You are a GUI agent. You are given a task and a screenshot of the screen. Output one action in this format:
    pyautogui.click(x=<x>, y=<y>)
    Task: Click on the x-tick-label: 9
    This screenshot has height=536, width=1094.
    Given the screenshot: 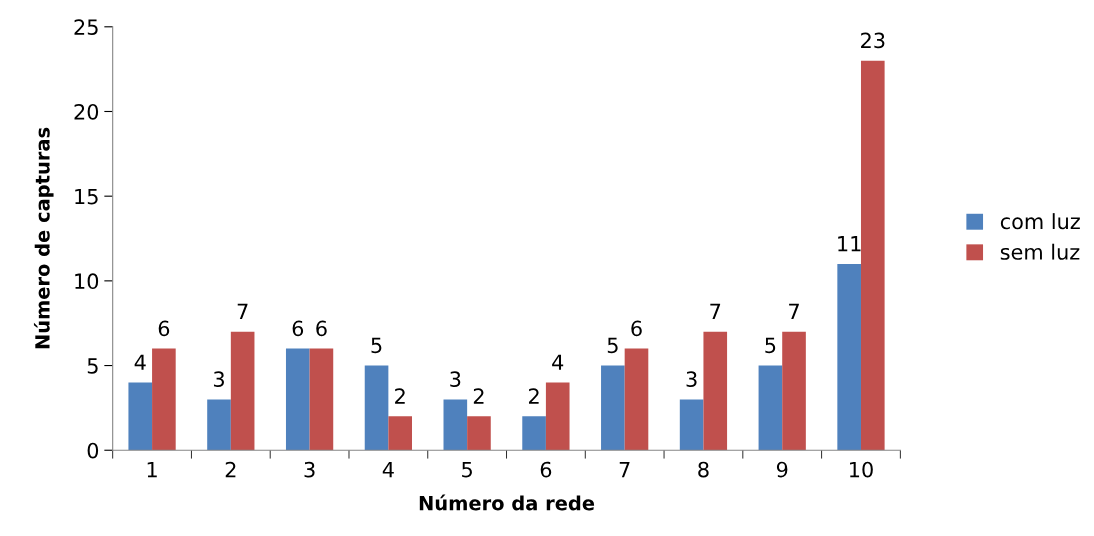 What is the action you would take?
    pyautogui.click(x=782, y=469)
    